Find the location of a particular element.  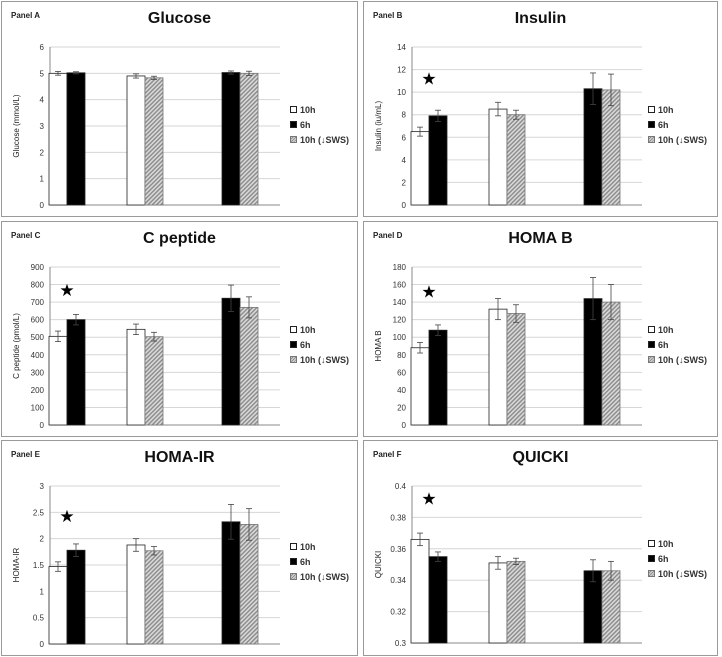

tick-label: 12 is located at coordinates (401, 70).